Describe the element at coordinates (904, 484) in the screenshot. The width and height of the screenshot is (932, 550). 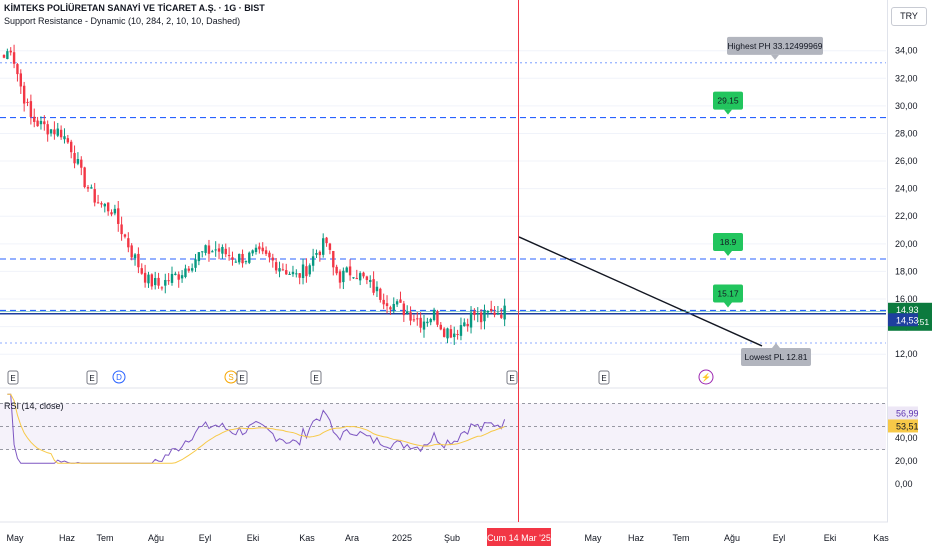
I see `rsi-tick-label: 0,00` at that location.